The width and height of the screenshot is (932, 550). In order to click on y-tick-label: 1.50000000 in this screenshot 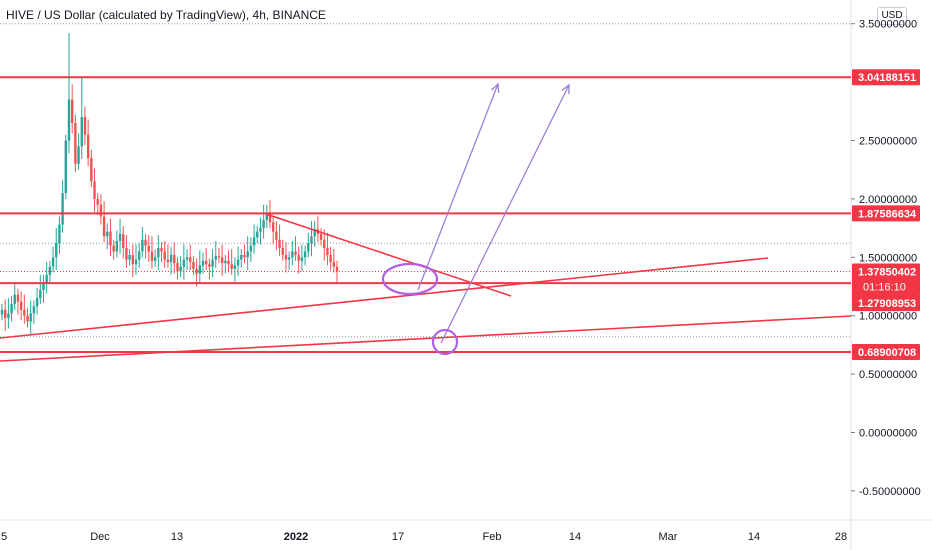, I will do `click(888, 258)`.